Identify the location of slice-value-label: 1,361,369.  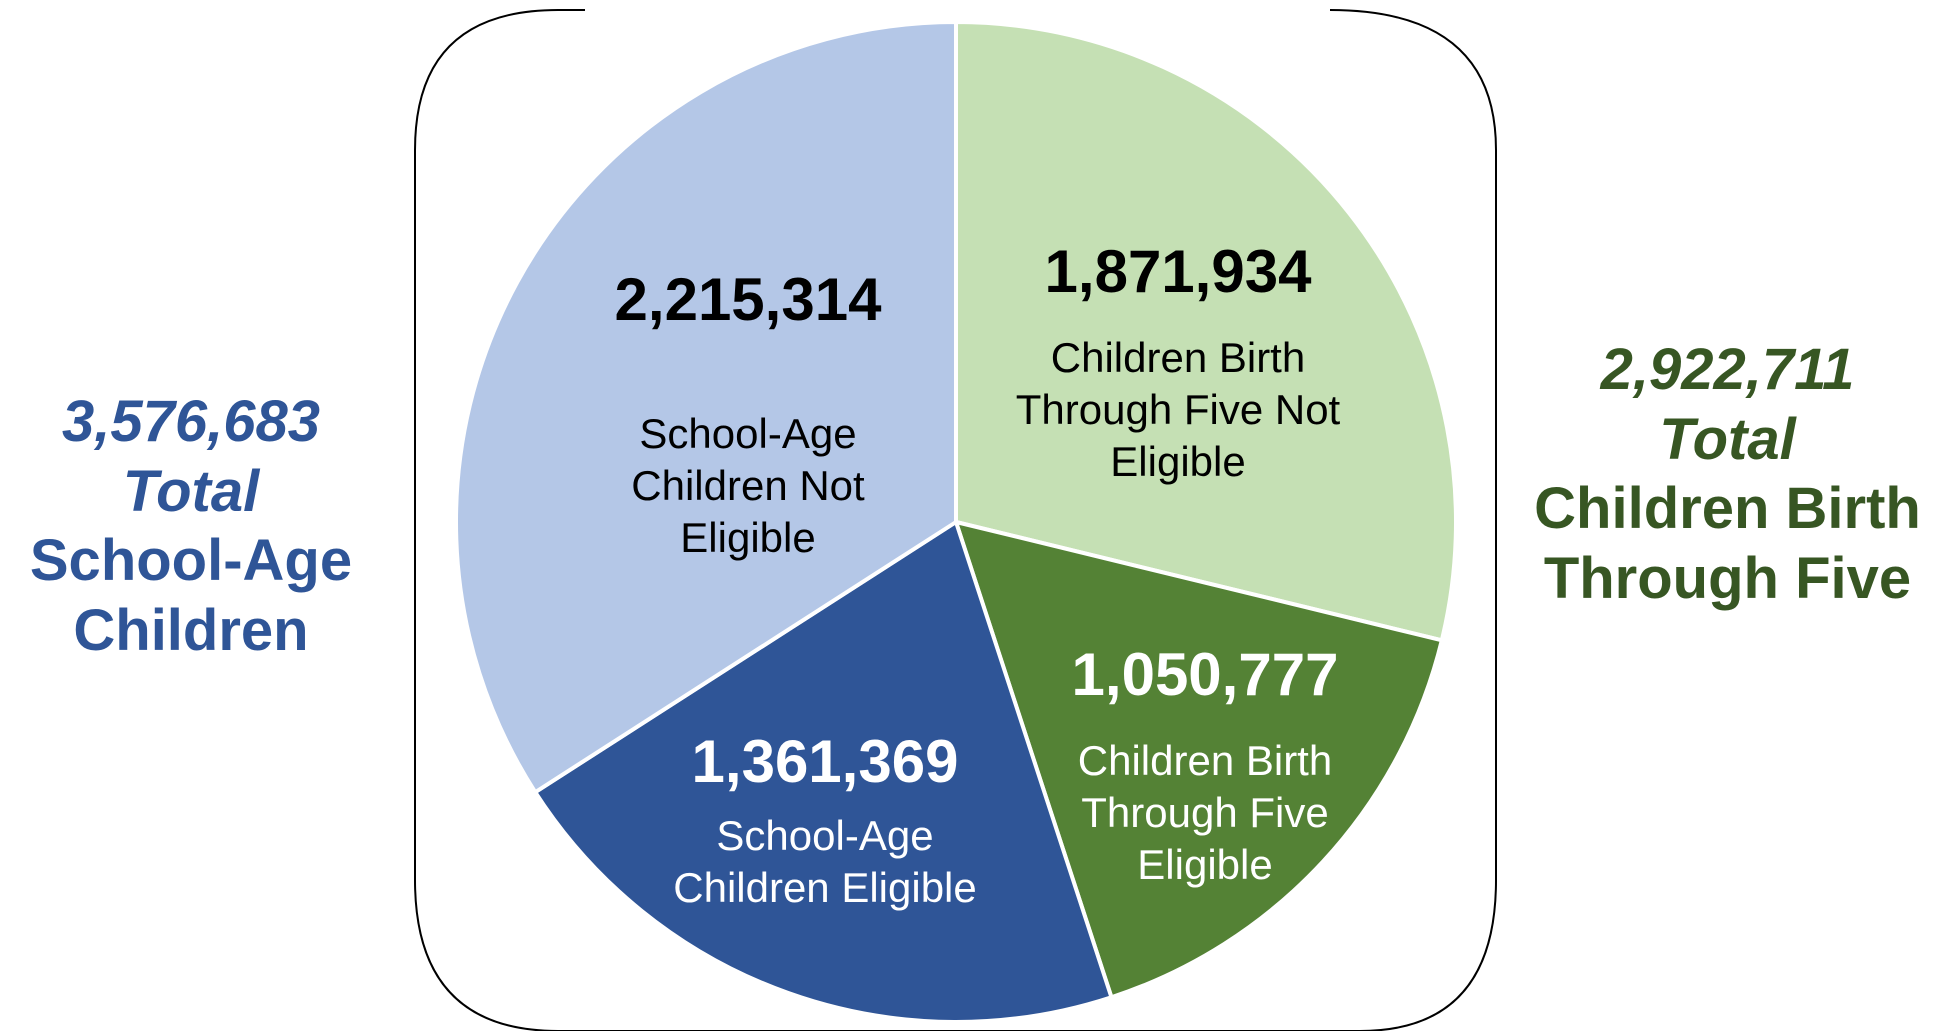
(825, 761).